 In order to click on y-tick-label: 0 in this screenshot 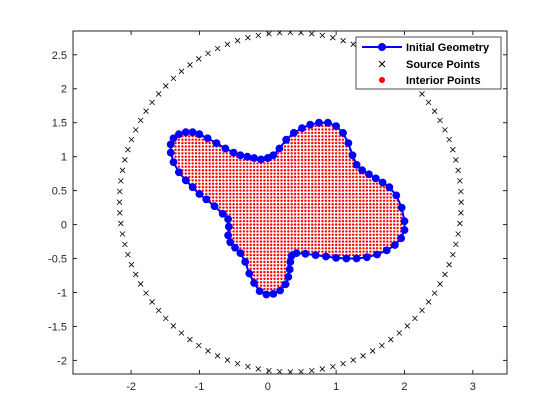, I will do `click(64, 226)`.